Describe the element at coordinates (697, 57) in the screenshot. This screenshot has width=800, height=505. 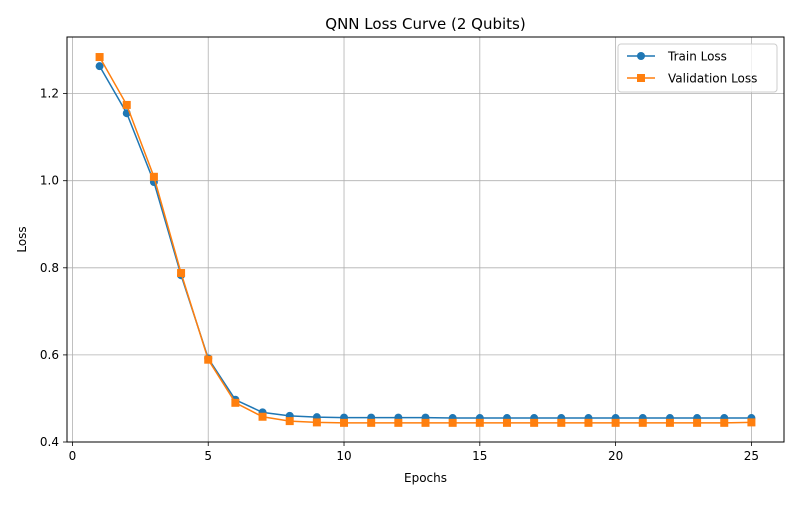
I see `legend-label-train: Train Loss` at that location.